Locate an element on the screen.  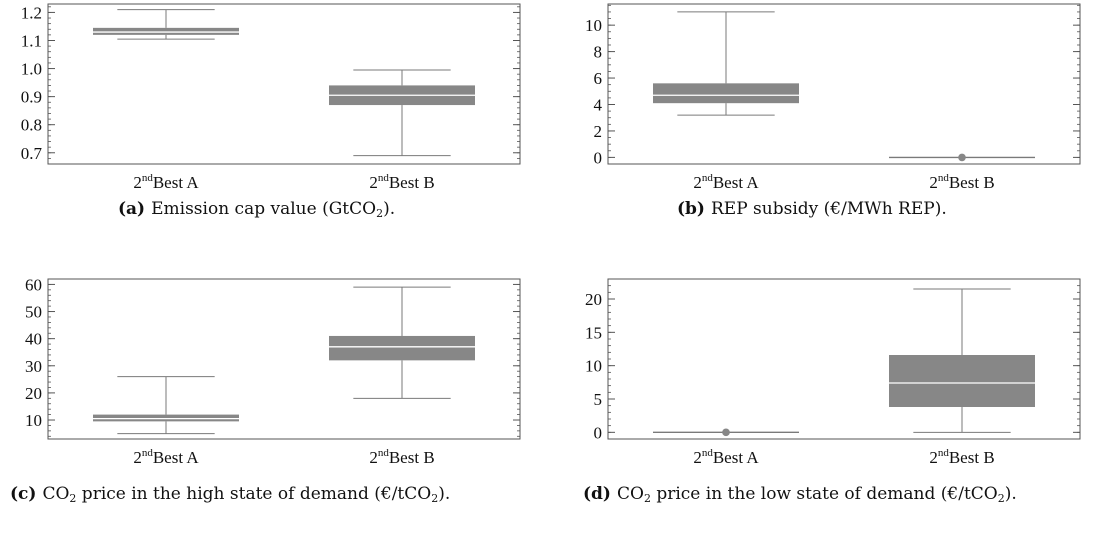
y-tick-label: 2 is located at coordinates (598, 131).